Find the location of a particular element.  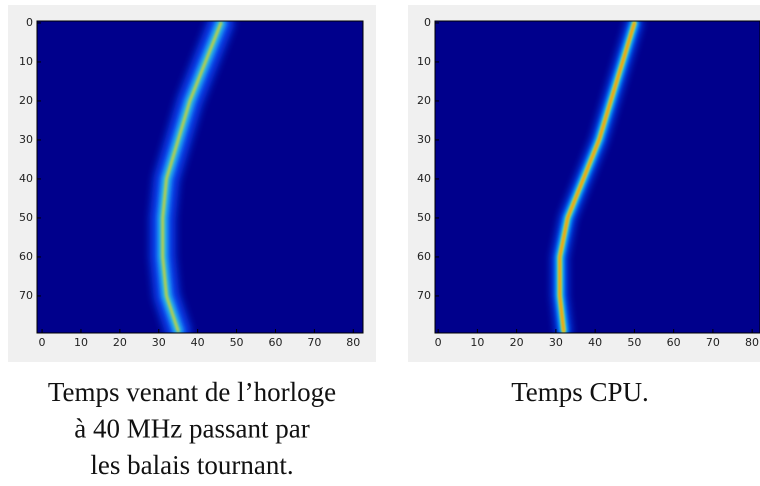

caption: les balais tournant. is located at coordinates (191, 465).